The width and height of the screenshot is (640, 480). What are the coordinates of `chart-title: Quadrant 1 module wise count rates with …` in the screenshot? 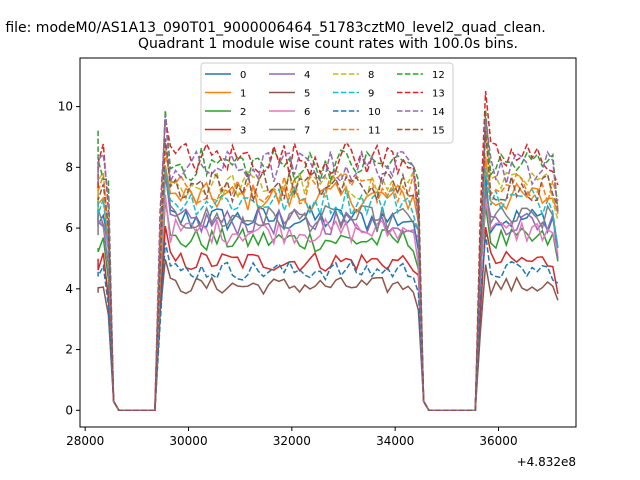 It's located at (328, 44).